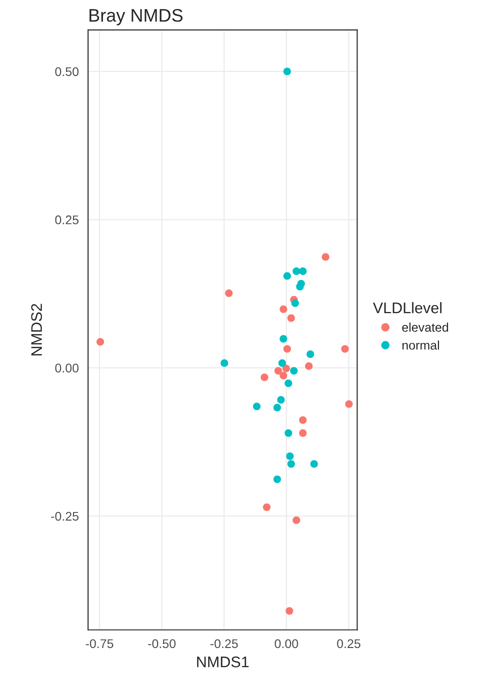 This screenshot has width=492, height=696. What do you see at coordinates (67, 368) in the screenshot?
I see `y-tick-label: 0.00` at bounding box center [67, 368].